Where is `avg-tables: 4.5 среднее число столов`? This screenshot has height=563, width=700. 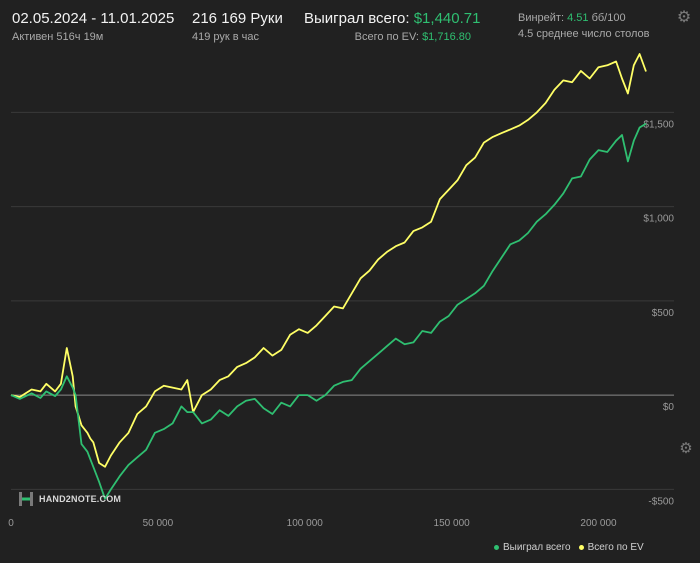 avg-tables: 4.5 среднее число столов is located at coordinates (584, 34).